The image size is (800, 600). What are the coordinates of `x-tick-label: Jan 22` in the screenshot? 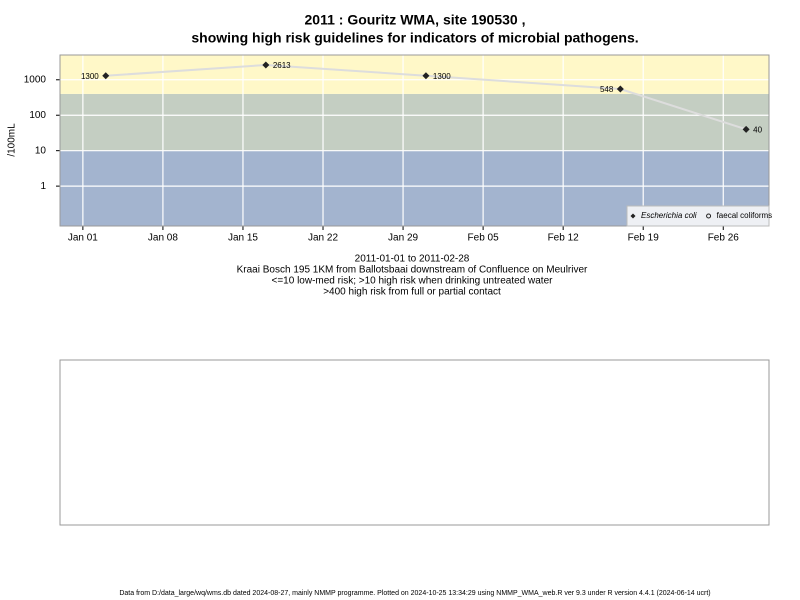 It's located at (323, 238).